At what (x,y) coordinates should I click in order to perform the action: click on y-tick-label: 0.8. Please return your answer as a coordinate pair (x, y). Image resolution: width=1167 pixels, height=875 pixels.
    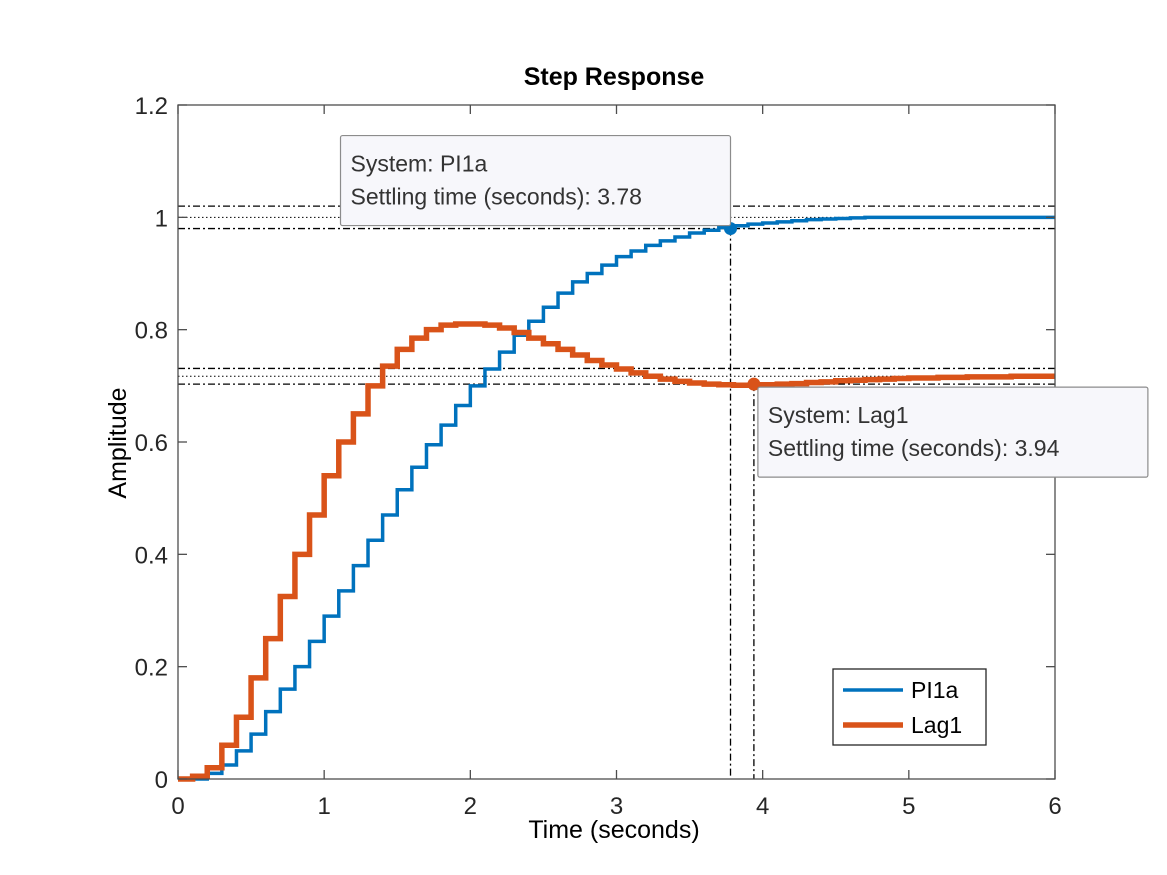
    Looking at the image, I should click on (151, 331).